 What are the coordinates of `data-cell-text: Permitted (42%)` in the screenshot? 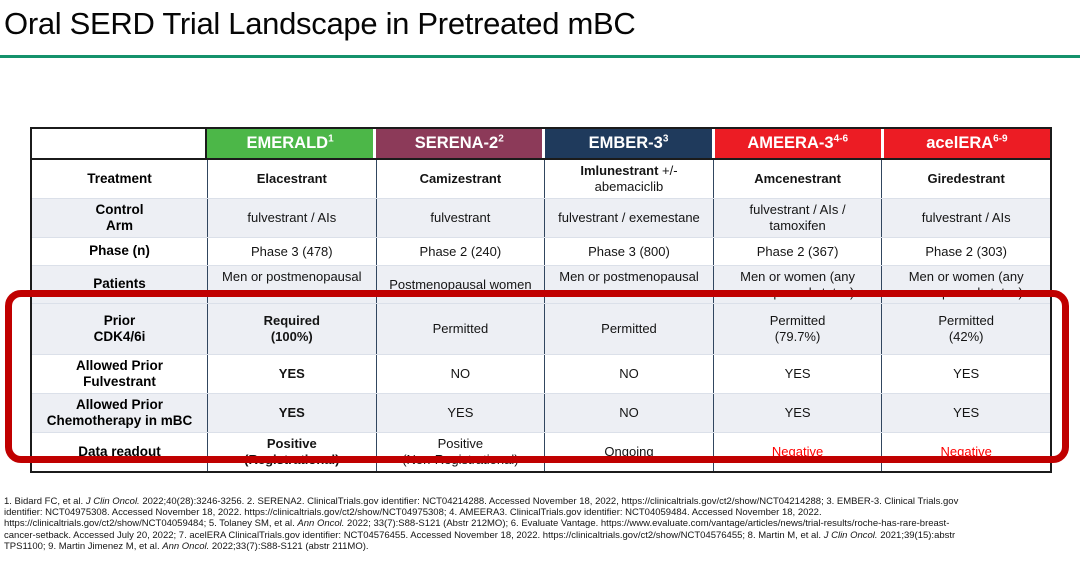 It's located at (966, 328).